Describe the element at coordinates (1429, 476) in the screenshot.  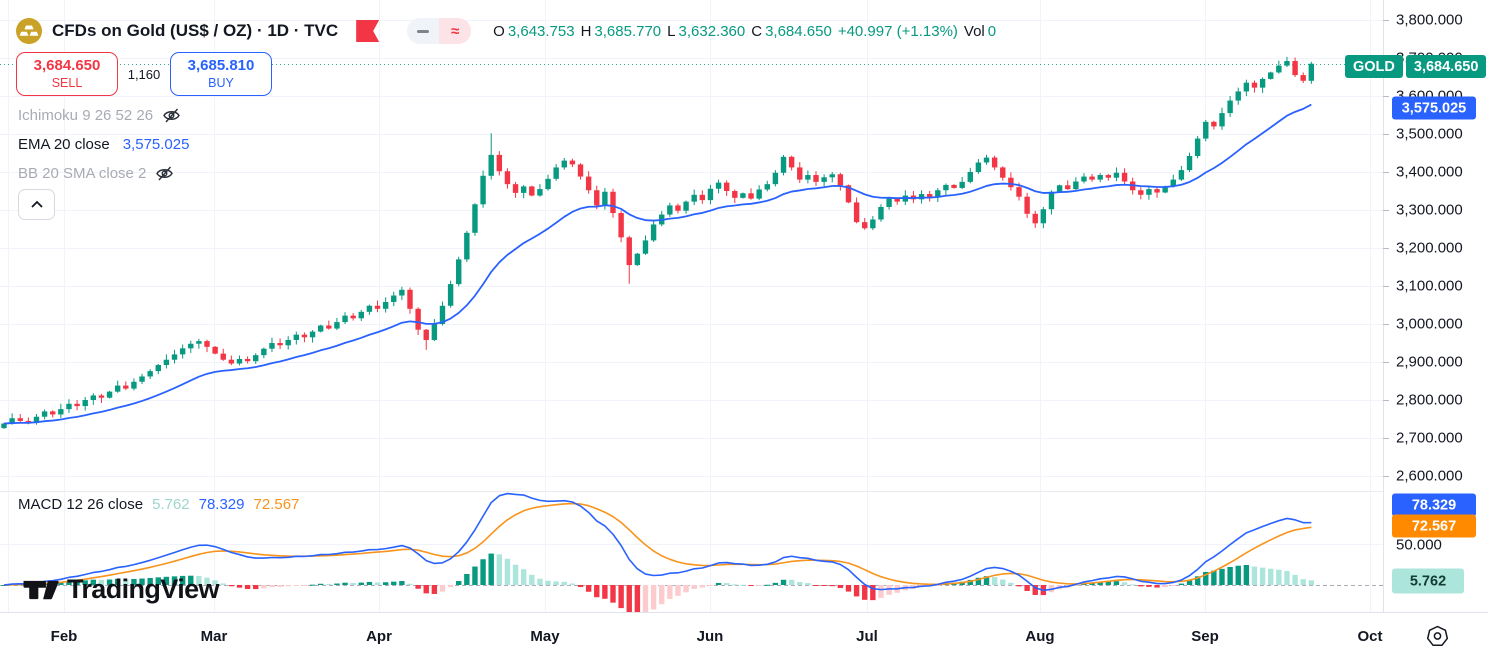
I see `price-tick-label: 2,600.000` at that location.